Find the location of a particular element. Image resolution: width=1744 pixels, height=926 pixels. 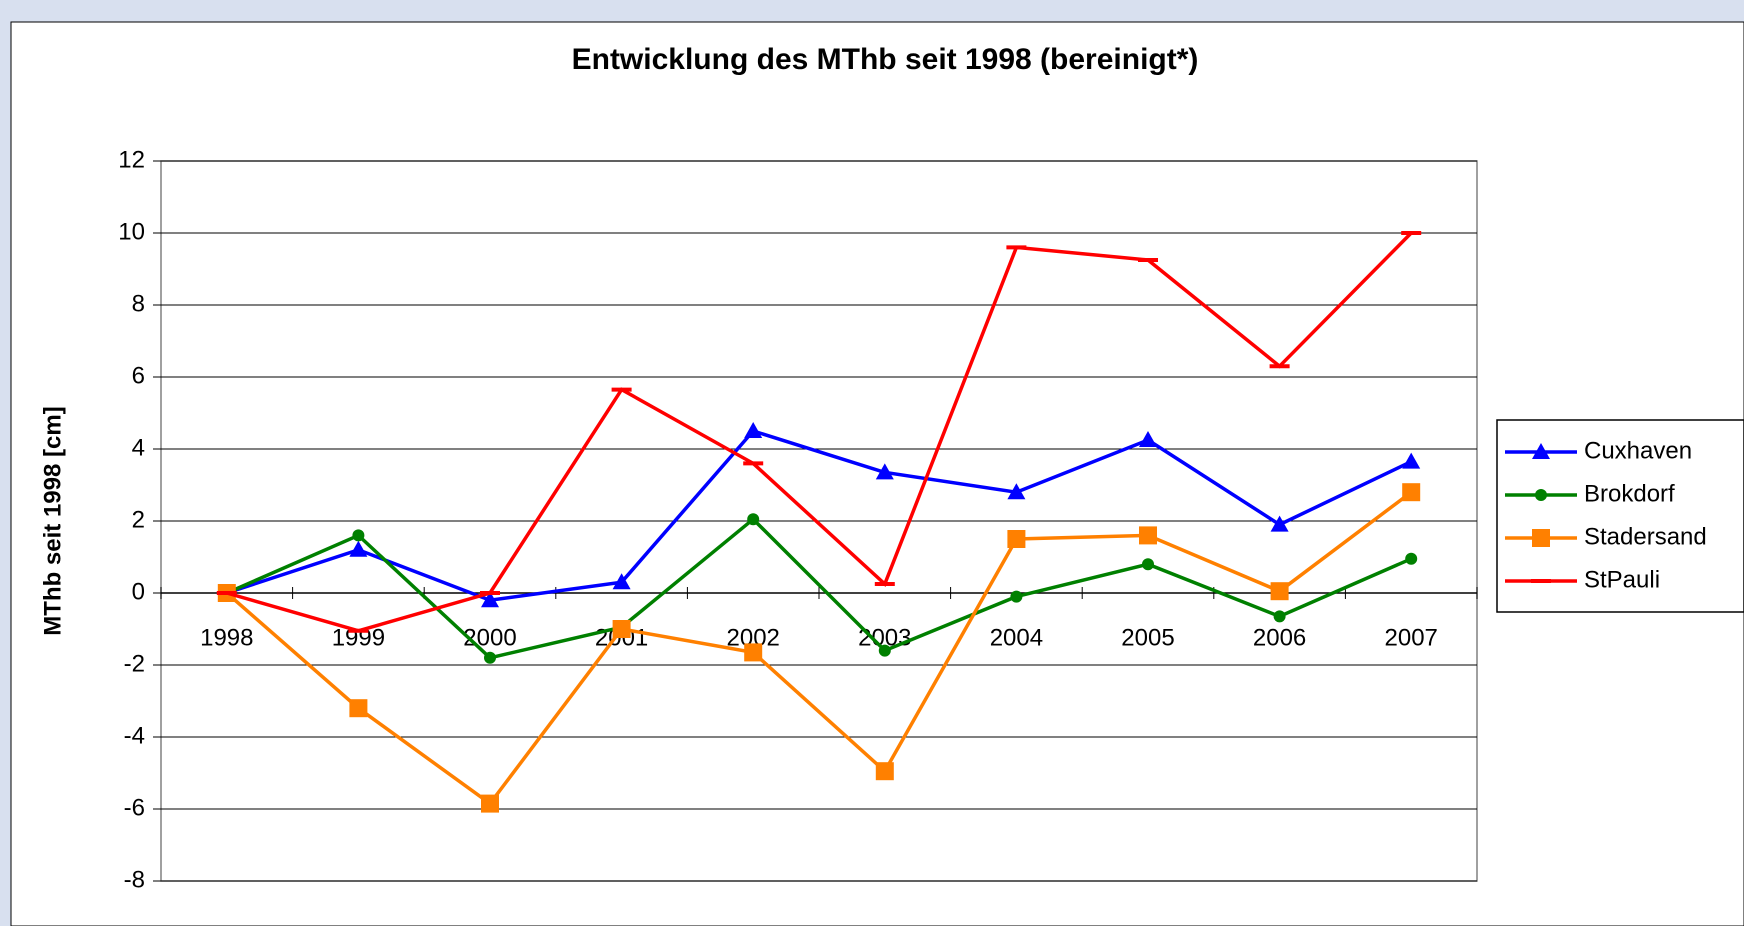

y-axis-label: MThb seit 1998 [cm] is located at coordinates (52, 520).